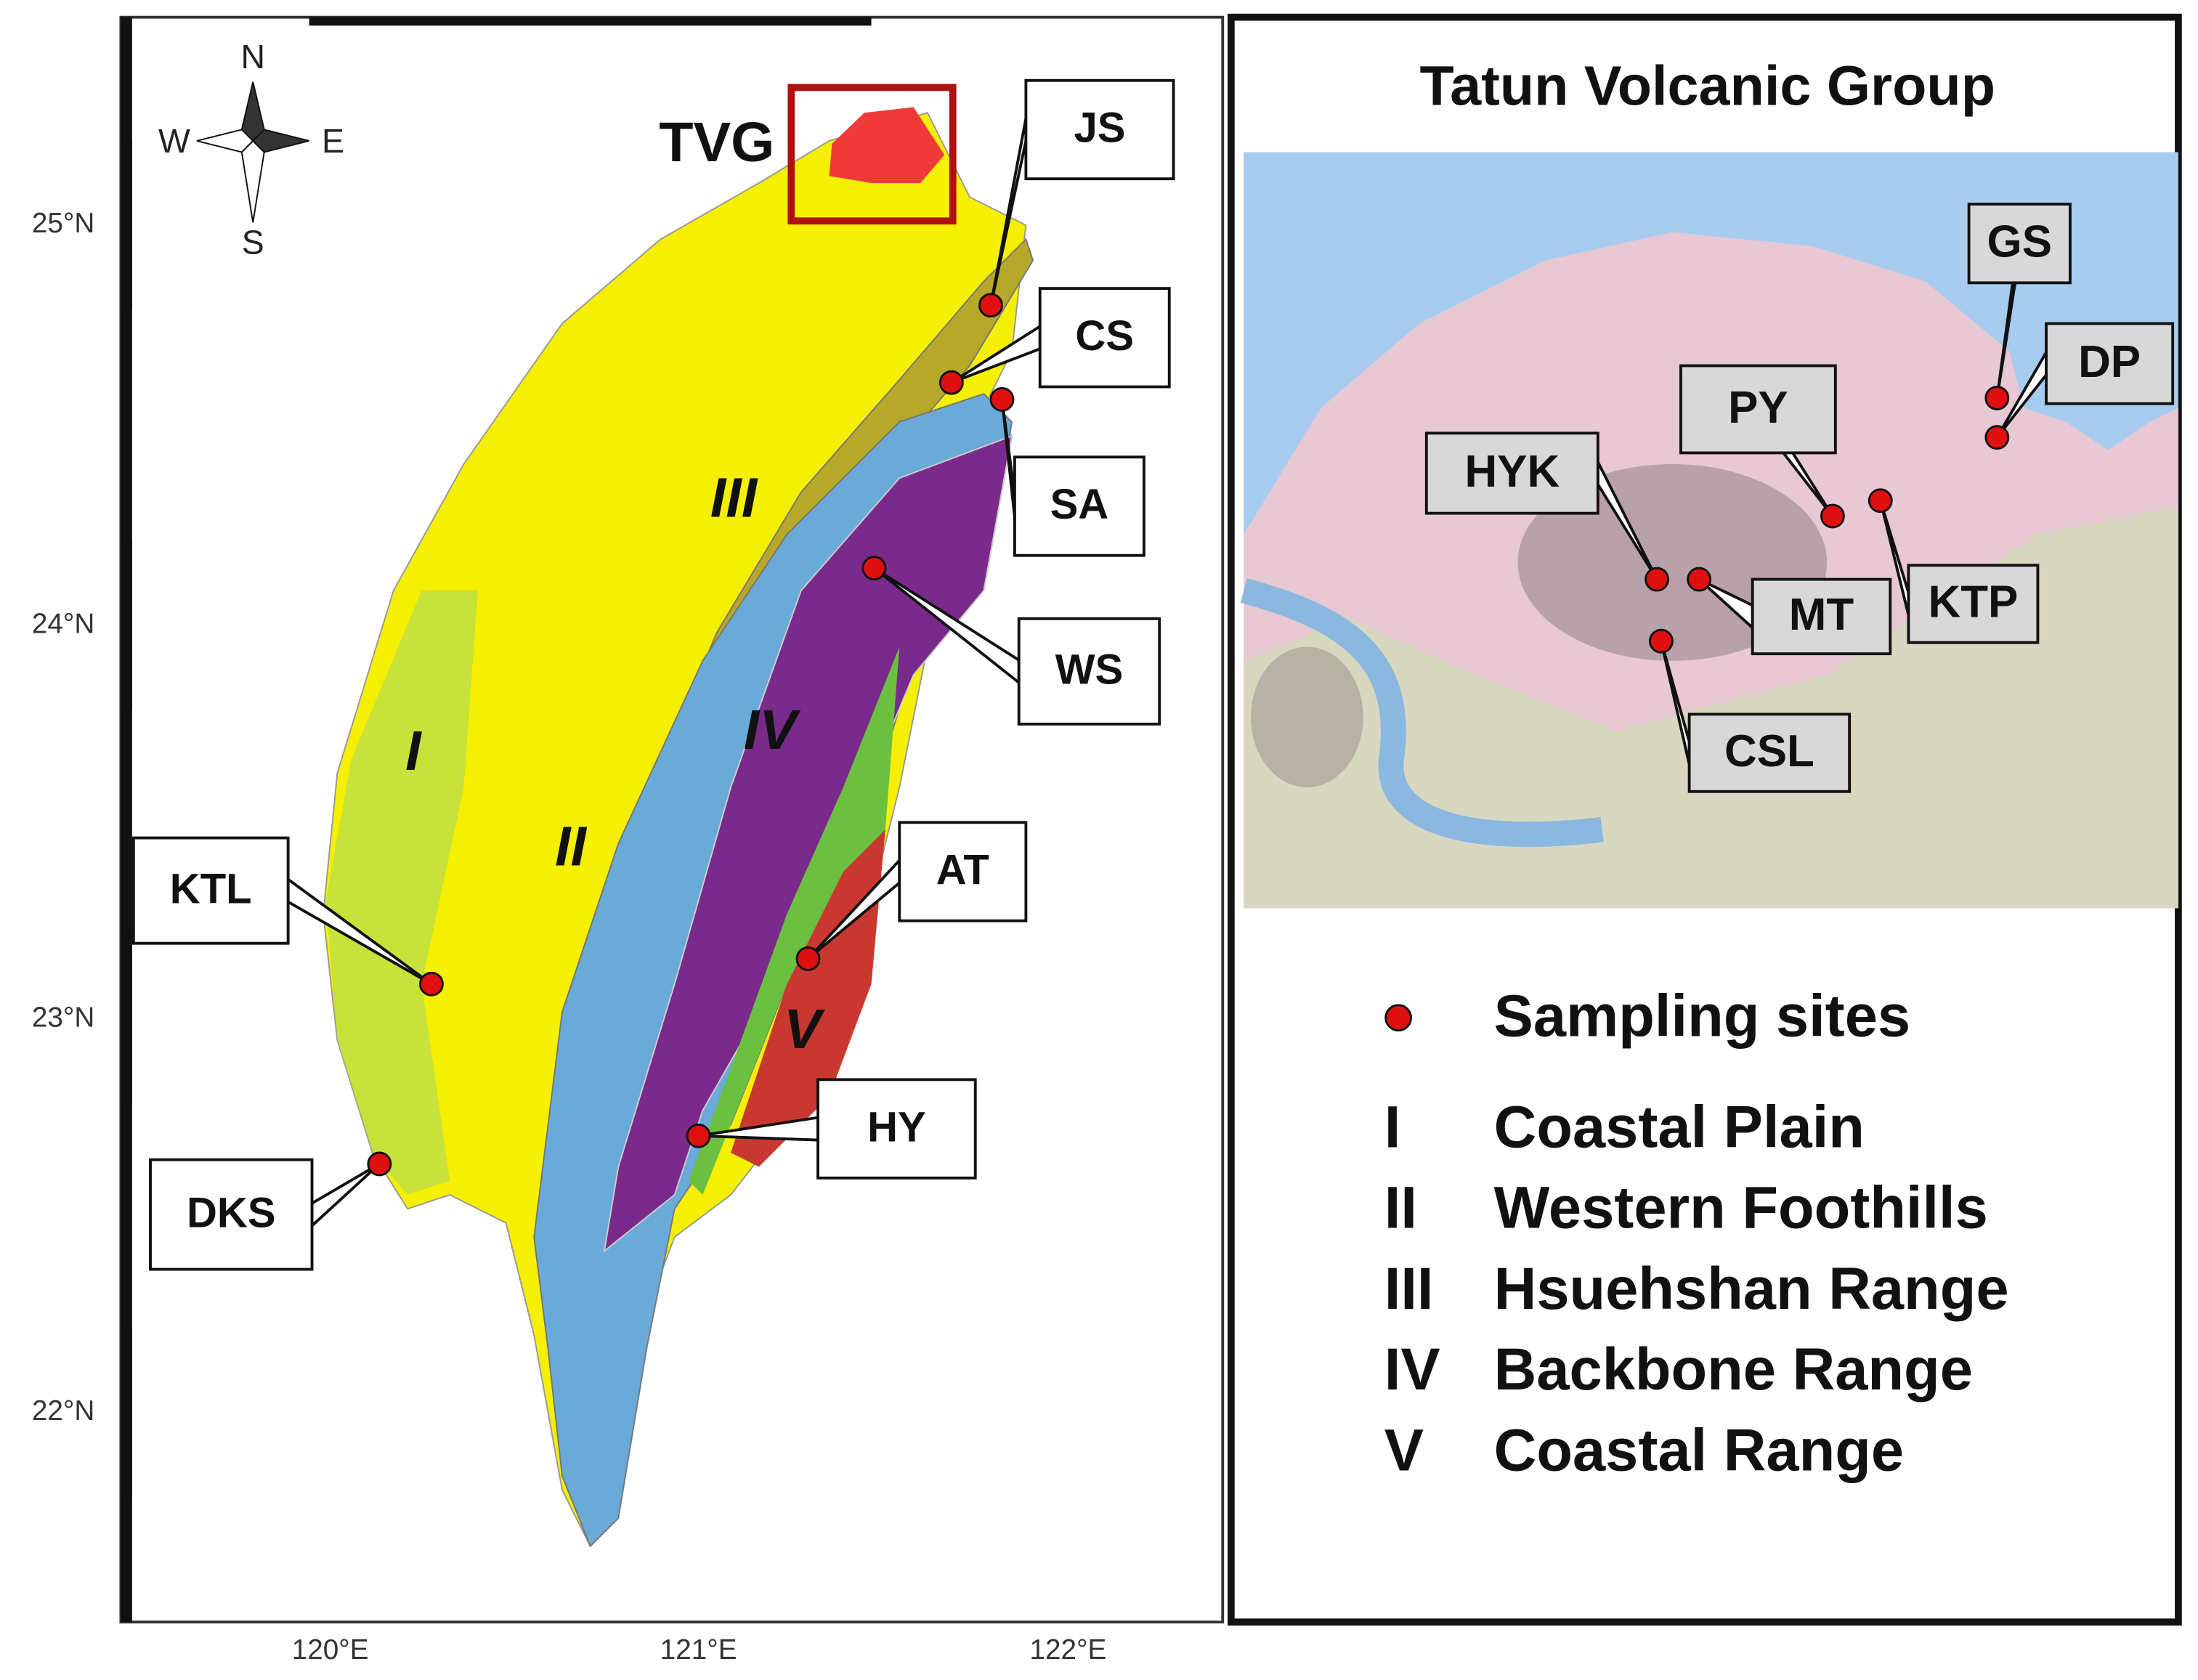  I want to click on site-label: WS, so click(1089, 670).